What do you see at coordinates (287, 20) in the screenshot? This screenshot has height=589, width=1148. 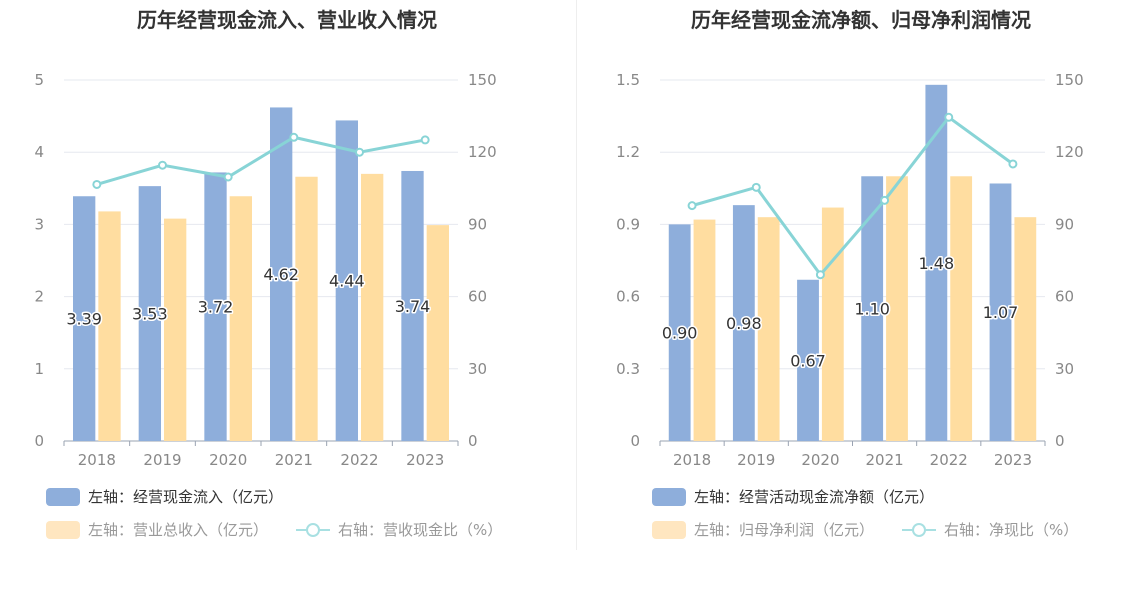 I see `chart-title: 历年经营现金流入、营业收入情况` at bounding box center [287, 20].